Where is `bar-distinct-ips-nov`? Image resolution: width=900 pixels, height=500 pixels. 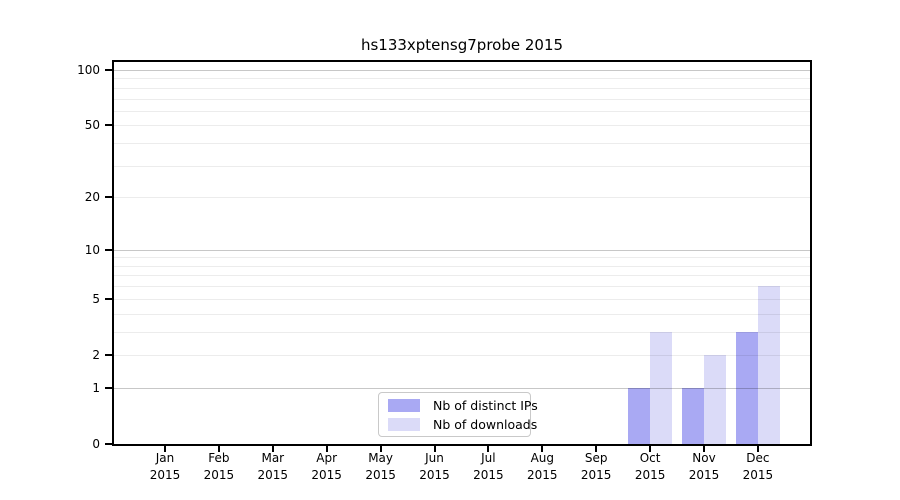 bar-distinct-ips-nov is located at coordinates (693, 415).